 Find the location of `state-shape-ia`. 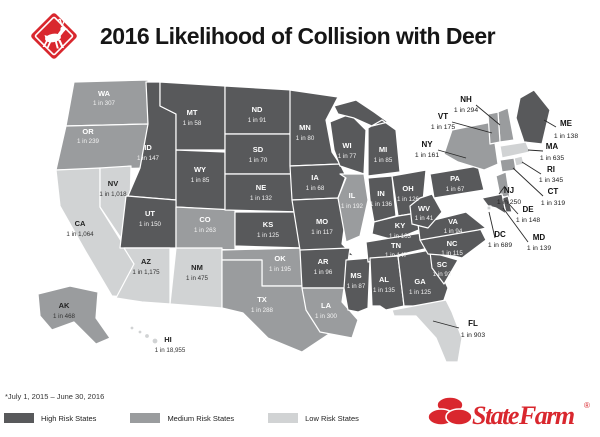

state-shape-ia is located at coordinates (318, 182).